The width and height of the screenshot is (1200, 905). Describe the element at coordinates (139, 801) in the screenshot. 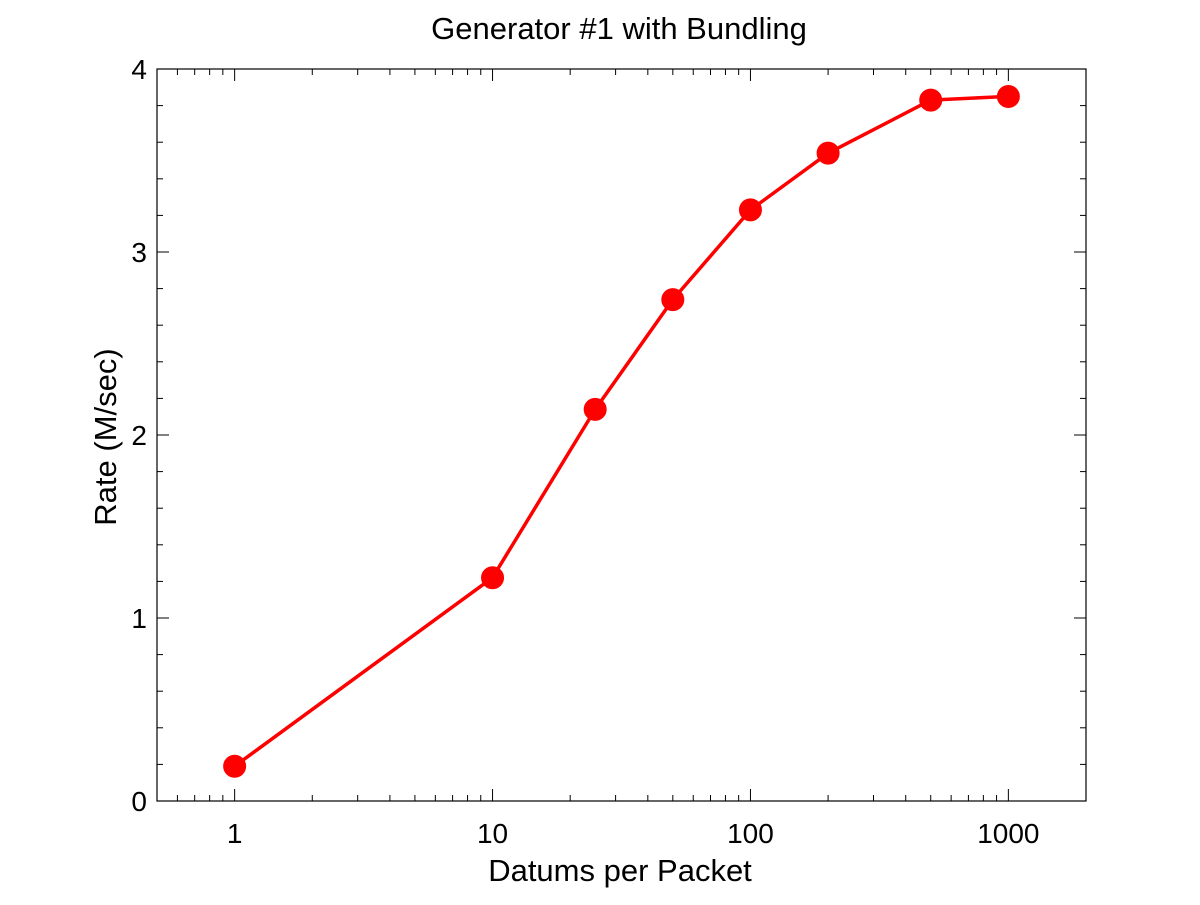

I see `y-tick-label: 0` at that location.